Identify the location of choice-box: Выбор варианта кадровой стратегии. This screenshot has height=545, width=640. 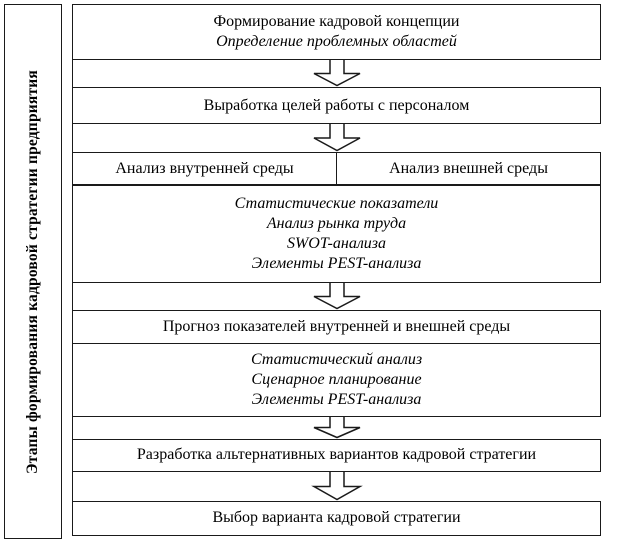
(336, 518).